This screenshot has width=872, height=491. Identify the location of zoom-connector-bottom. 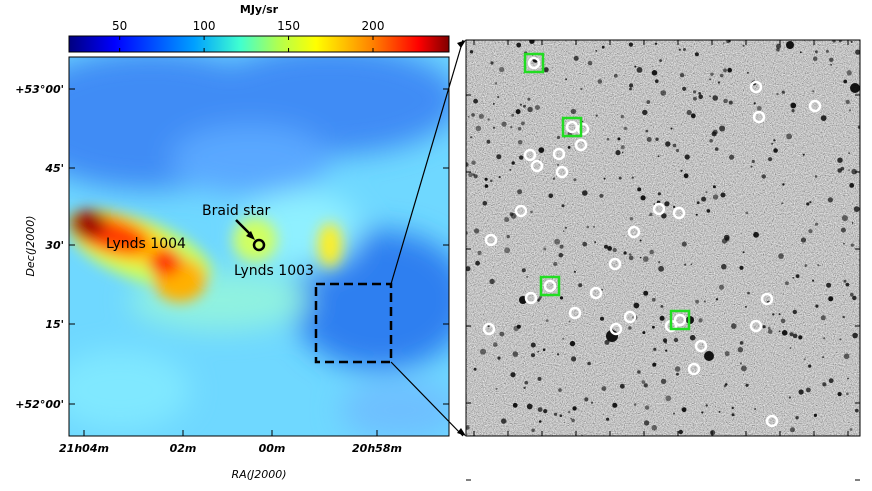
(427, 399).